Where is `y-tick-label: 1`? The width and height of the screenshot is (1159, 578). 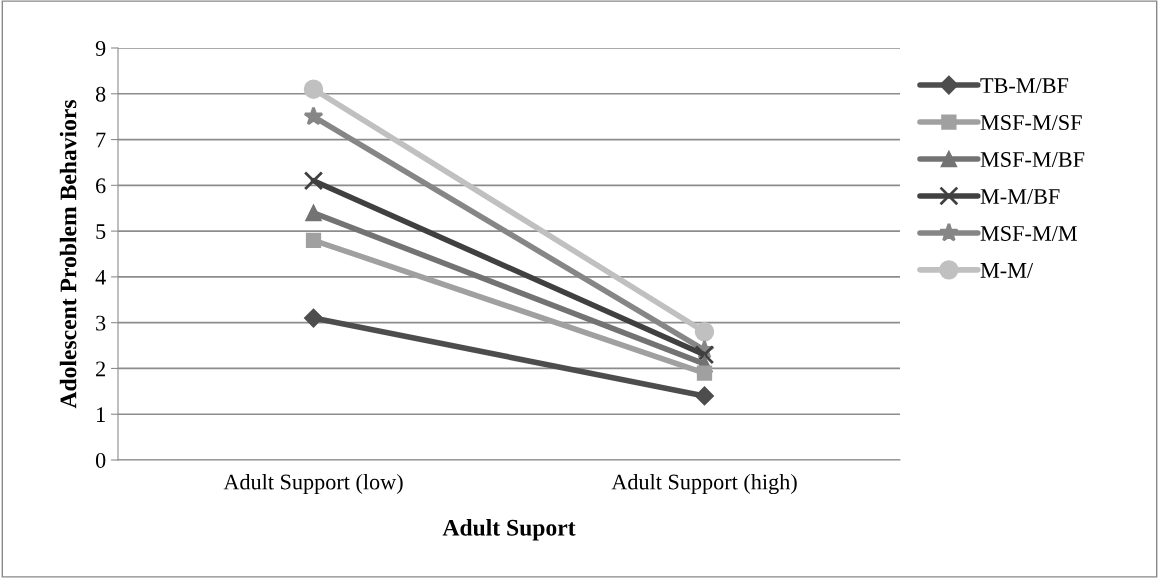 y-tick-label: 1 is located at coordinates (101, 414).